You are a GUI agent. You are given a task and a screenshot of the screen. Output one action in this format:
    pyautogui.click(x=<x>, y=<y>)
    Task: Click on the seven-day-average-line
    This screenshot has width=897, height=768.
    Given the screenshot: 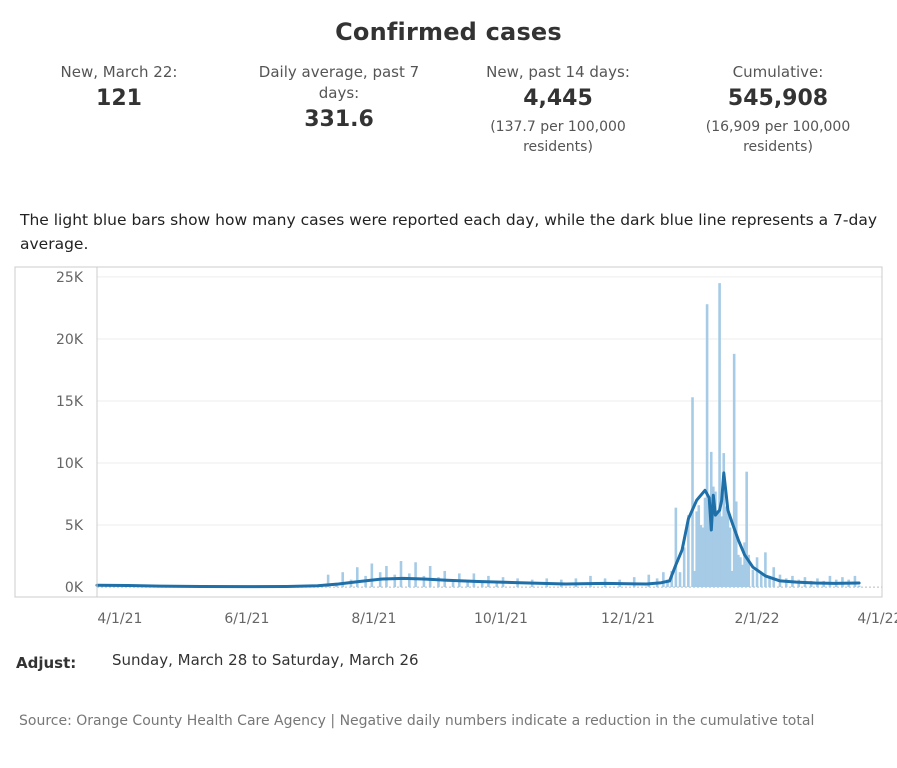 What is the action you would take?
    pyautogui.click(x=478, y=530)
    